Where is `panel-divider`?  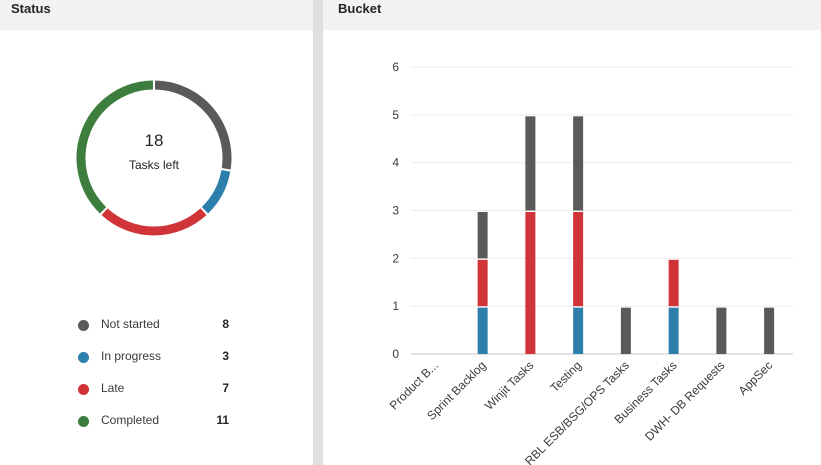
panel-divider is located at coordinates (318, 232).